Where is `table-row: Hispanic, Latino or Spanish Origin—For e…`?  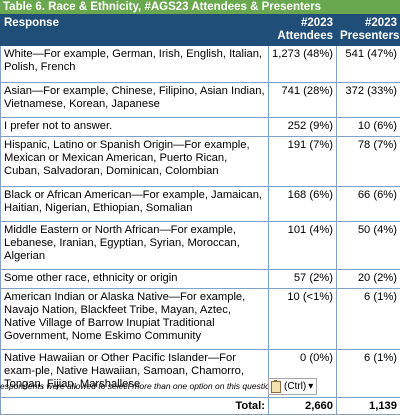
table-row: Hispanic, Latino or Spanish Origin—For e… is located at coordinates (200, 162).